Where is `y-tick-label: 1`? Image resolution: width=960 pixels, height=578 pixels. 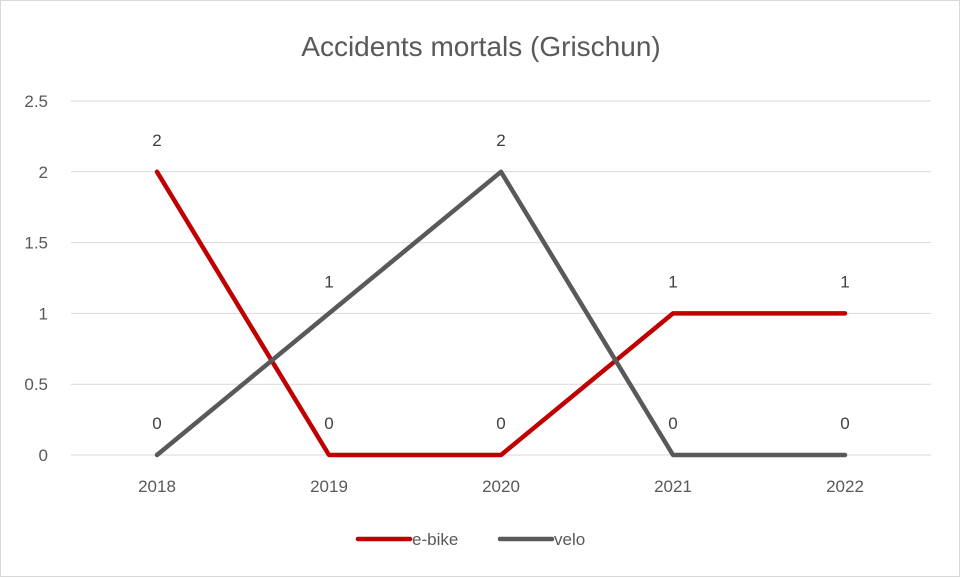 y-tick-label: 1 is located at coordinates (43, 313).